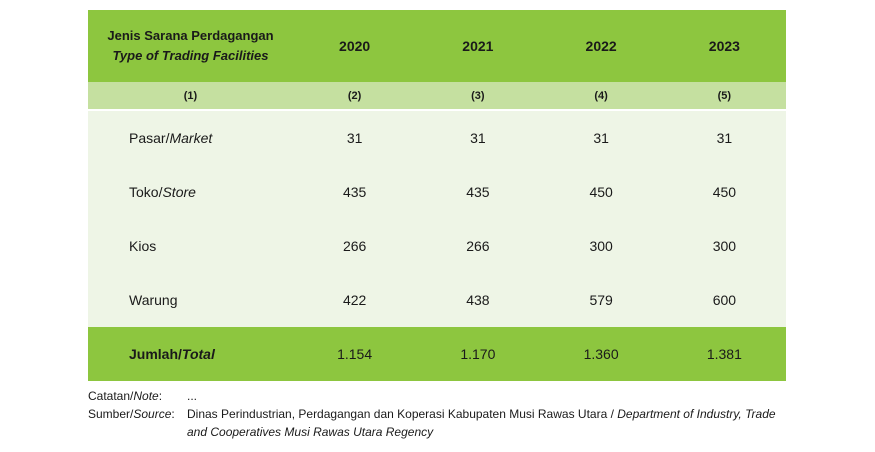 Image resolution: width=875 pixels, height=452 pixels. I want to click on table-row: Kios 266 266 300 300, so click(437, 246).